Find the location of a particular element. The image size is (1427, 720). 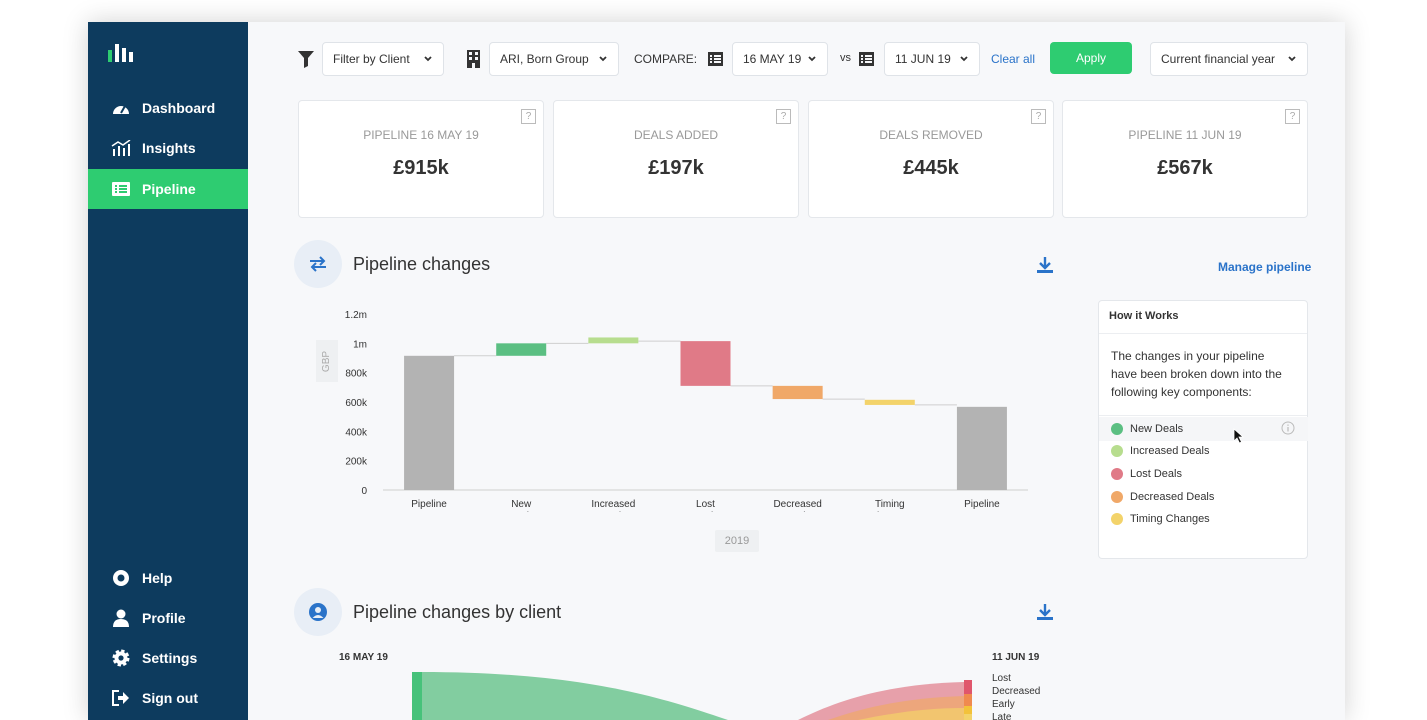

pipeline-changes-title: Pipeline changes is located at coordinates (422, 264).